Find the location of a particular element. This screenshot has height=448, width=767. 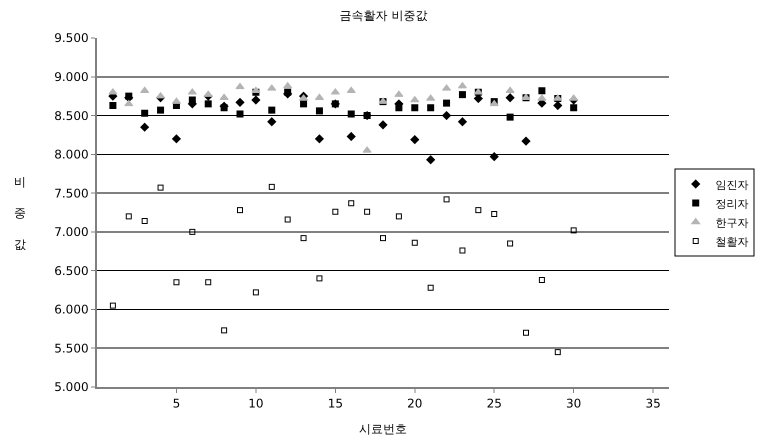

y-tick-label: 8.500 is located at coordinates (71, 115).